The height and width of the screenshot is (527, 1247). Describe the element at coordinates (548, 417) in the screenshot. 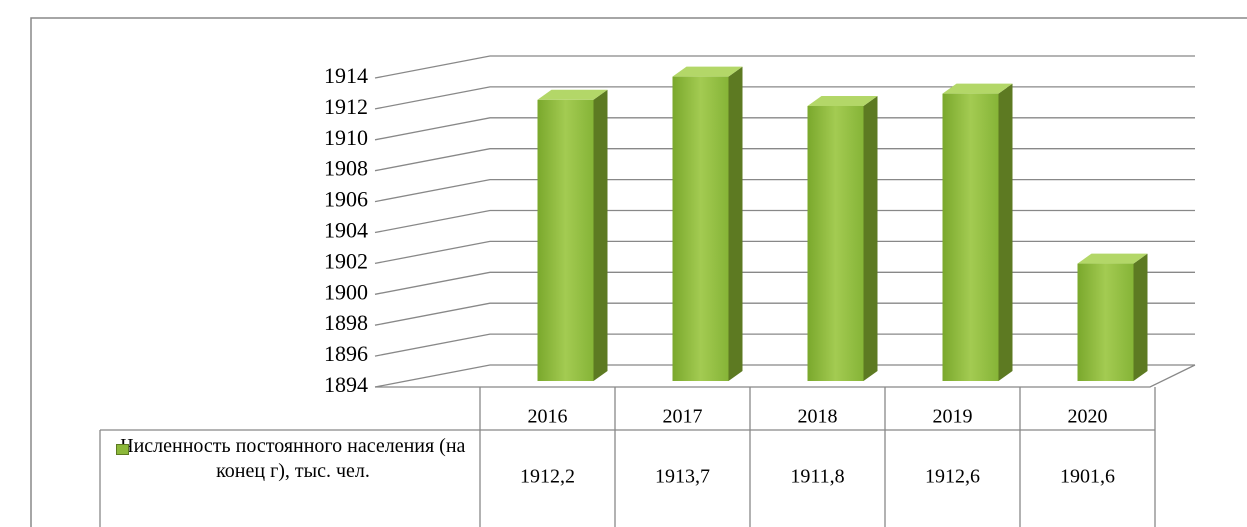

I see `x-tick-label: 2016` at that location.